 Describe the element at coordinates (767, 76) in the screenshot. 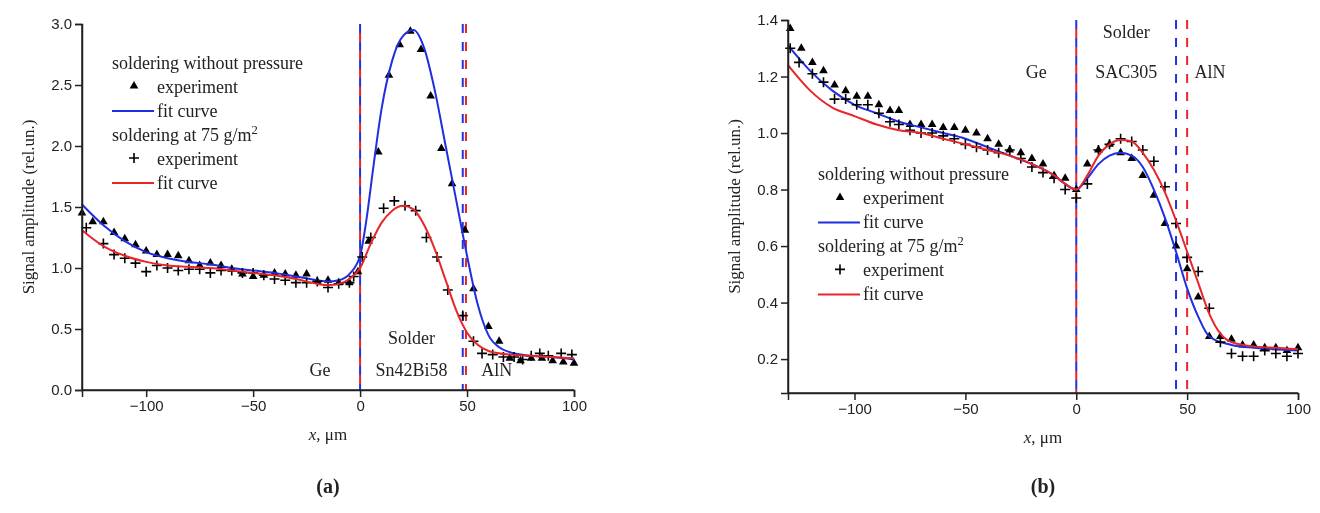

I see `y-tick-label: 1.2` at that location.